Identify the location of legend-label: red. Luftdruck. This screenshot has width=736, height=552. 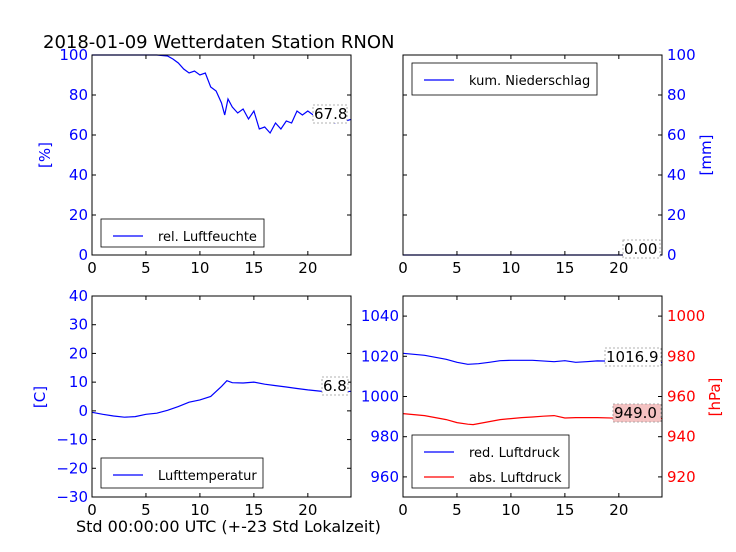
(514, 453).